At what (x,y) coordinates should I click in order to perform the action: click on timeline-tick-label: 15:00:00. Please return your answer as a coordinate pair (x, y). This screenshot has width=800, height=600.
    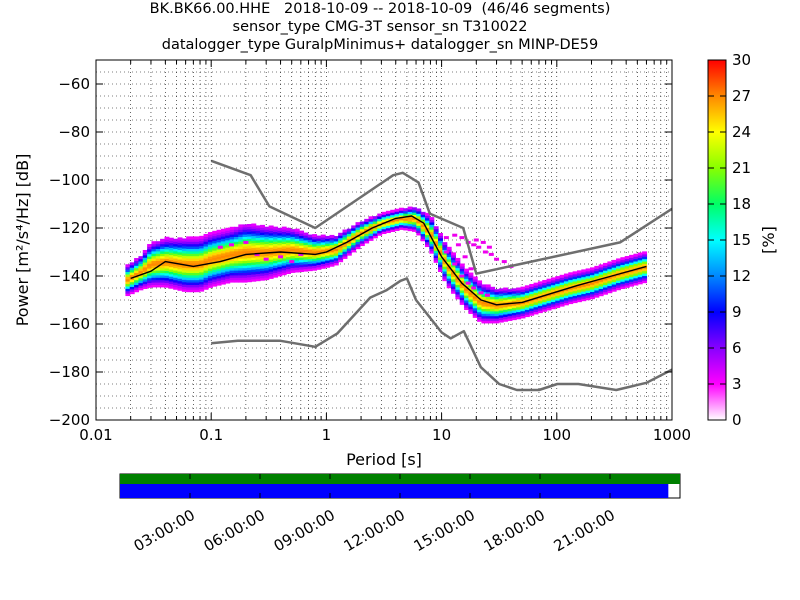
    Looking at the image, I should click on (444, 530).